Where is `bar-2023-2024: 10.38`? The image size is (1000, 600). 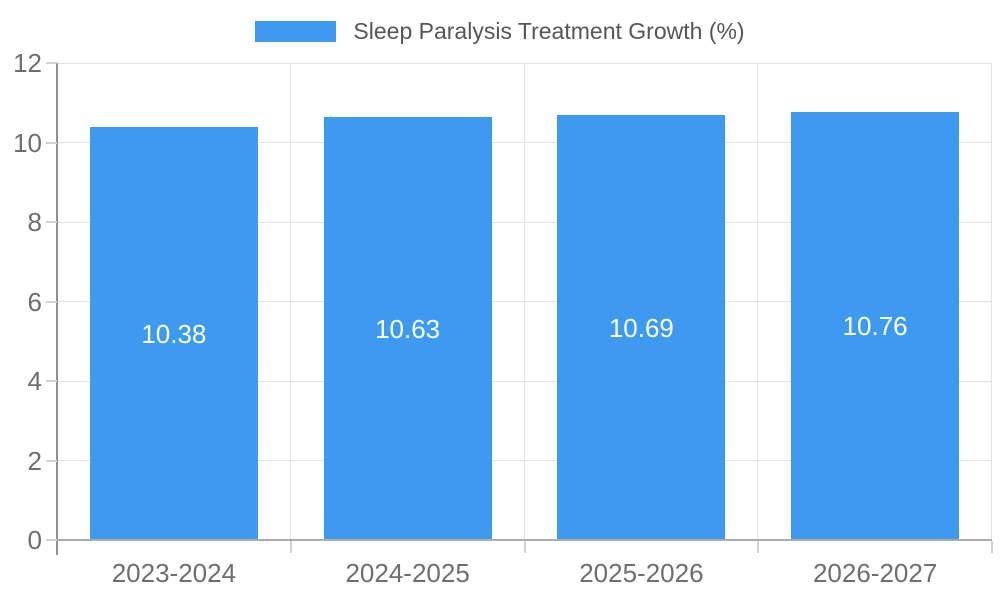
bar-2023-2024: 10.38 is located at coordinates (173, 333).